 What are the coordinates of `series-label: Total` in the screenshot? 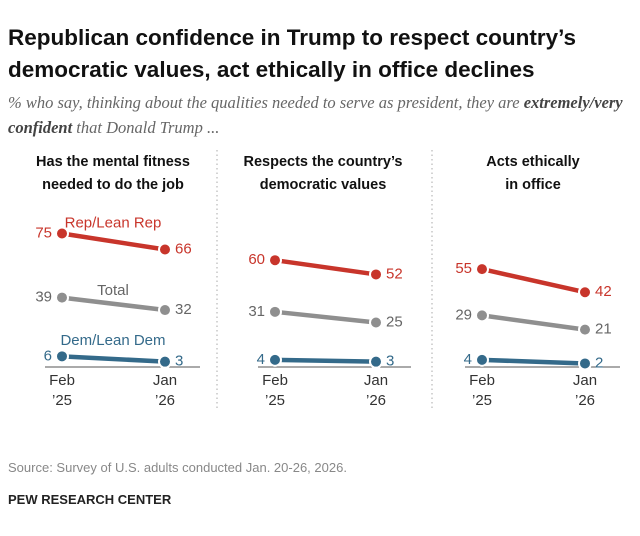 It's located at (113, 290).